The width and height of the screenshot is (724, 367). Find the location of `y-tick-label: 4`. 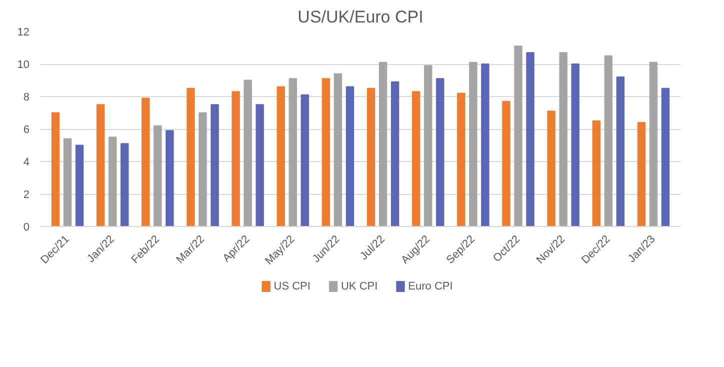

y-tick-label: 4 is located at coordinates (26, 162).